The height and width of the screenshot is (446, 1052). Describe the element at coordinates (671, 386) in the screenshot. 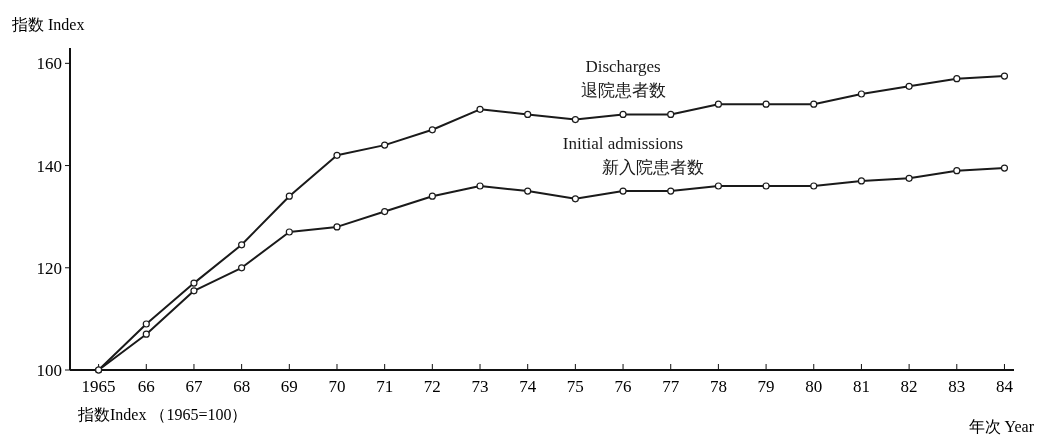

I see `x-tick-label: 77` at that location.